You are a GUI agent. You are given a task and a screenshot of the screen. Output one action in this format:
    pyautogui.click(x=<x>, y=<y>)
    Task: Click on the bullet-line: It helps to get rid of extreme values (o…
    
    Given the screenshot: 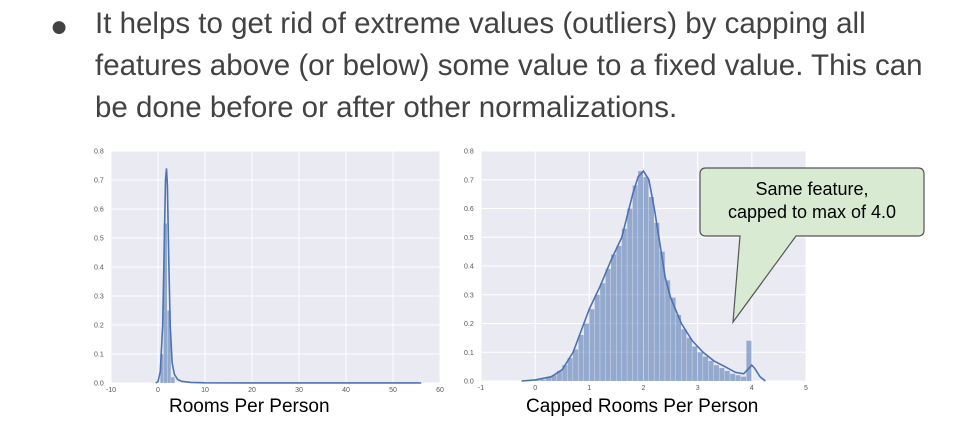 What is the action you would take?
    pyautogui.click(x=480, y=23)
    